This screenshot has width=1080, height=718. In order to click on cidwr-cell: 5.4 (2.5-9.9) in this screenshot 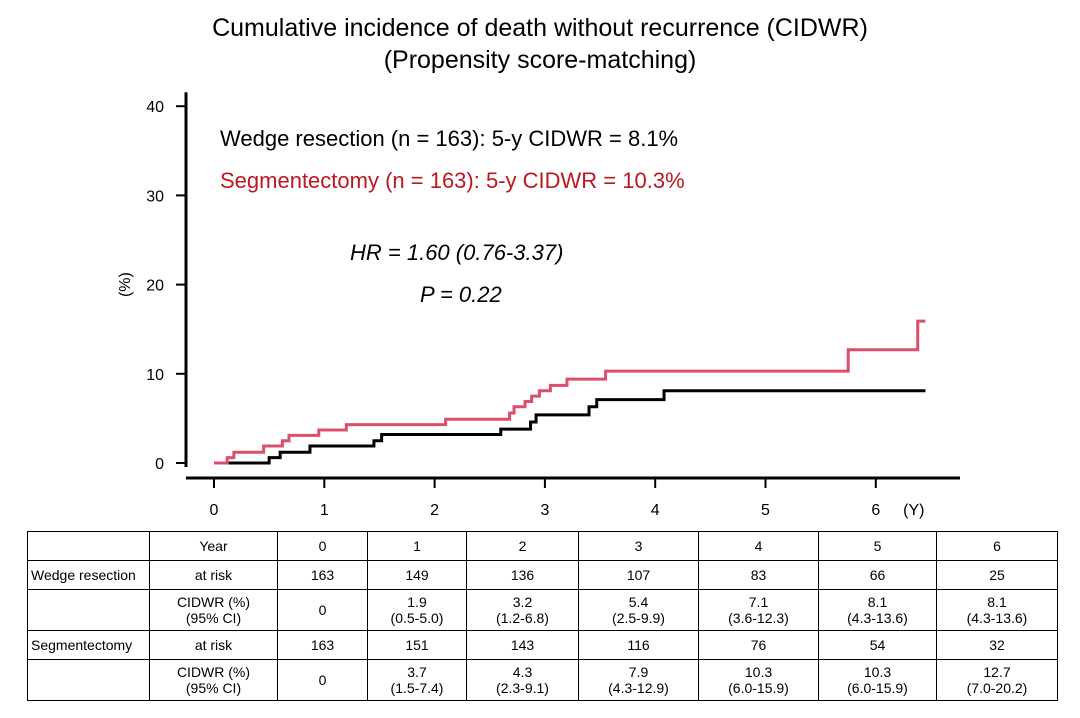, I will do `click(638, 610)`.